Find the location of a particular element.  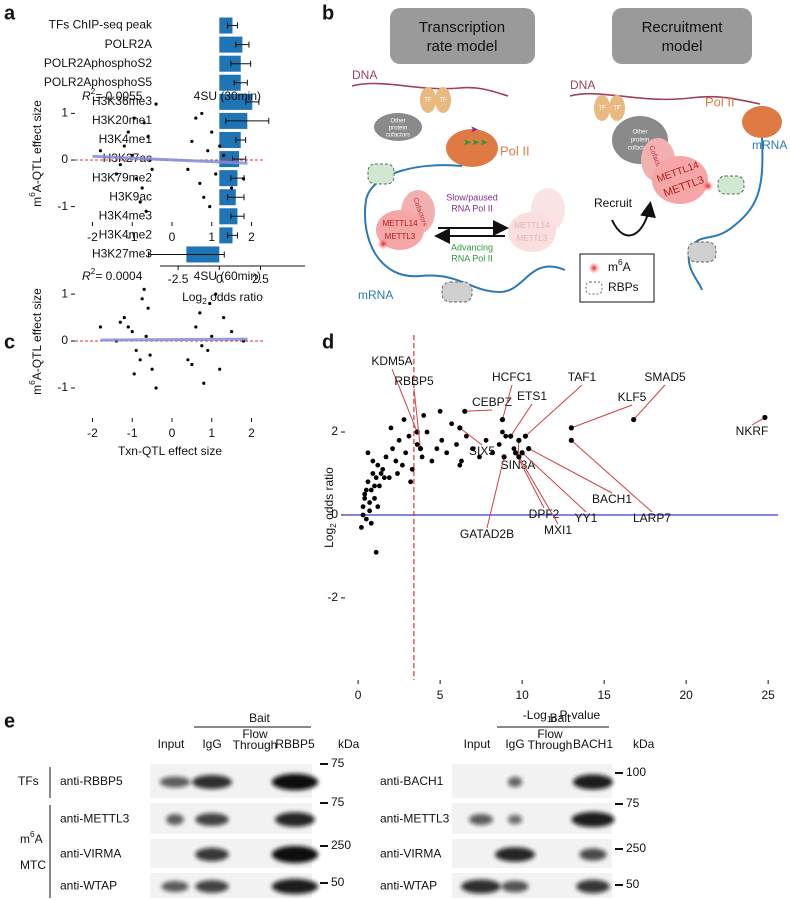

x-axis-title-part: 2 is located at coordinates (204, 301).